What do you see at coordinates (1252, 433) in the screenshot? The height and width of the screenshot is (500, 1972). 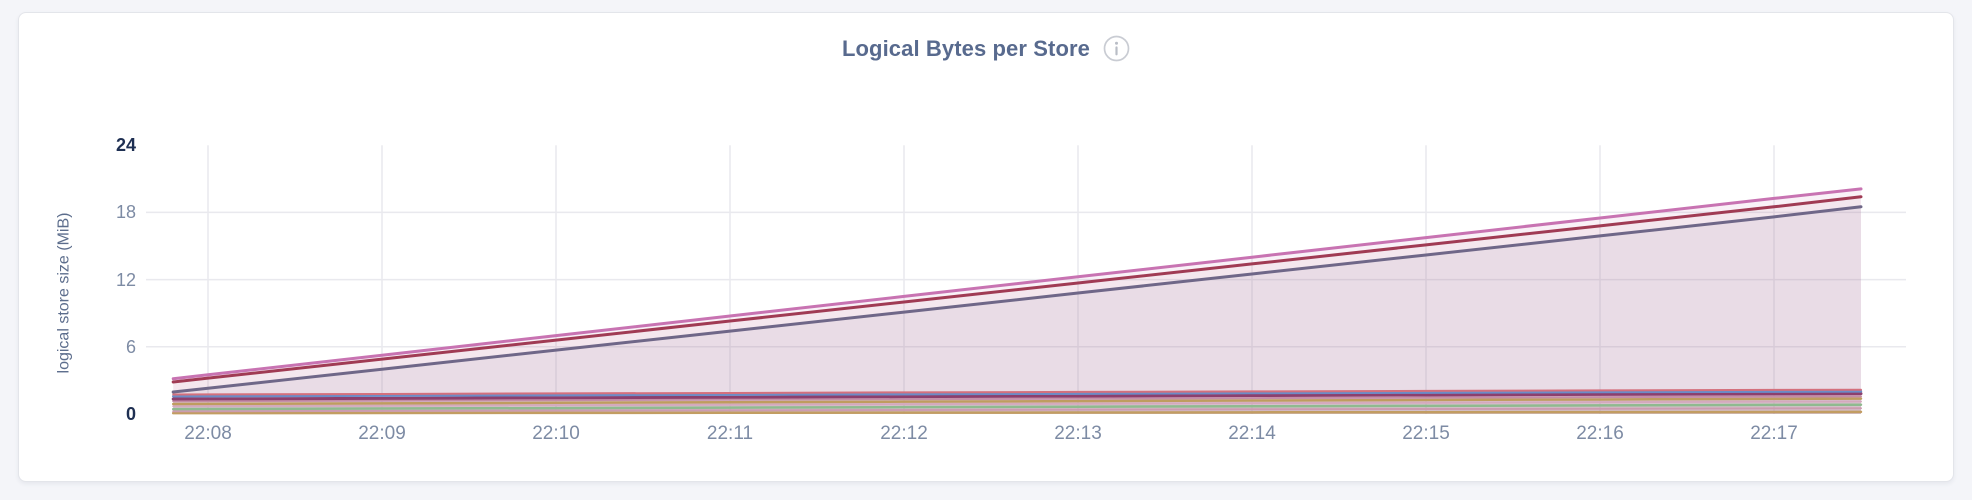 I see `x-tick-label: 22:14` at bounding box center [1252, 433].